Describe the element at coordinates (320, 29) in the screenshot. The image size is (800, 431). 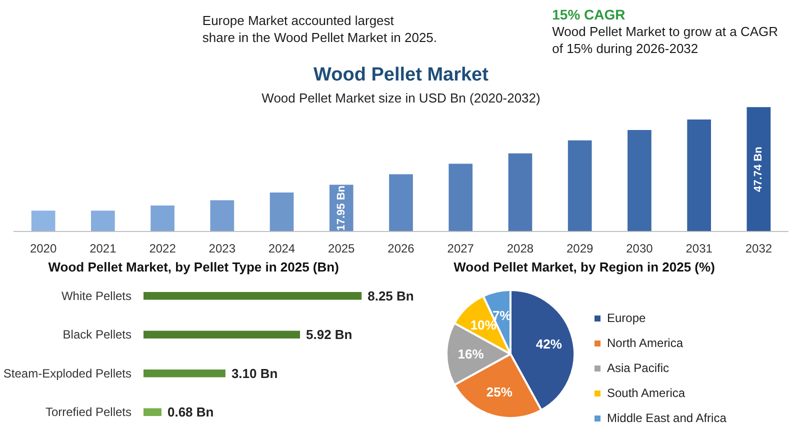
I see `text: Europe Market accounted largest share in the Wood Pellet Market in 2025.` at that location.